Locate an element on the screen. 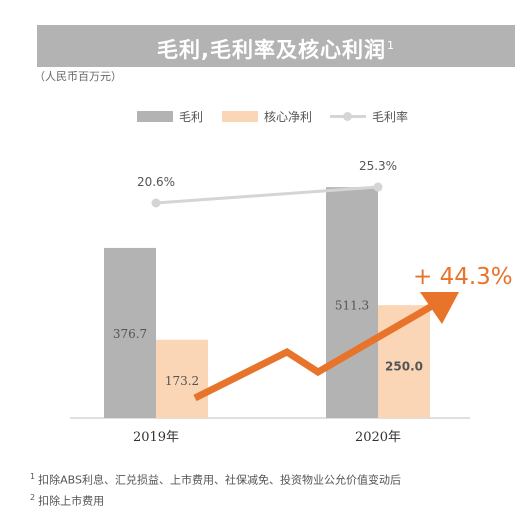 The width and height of the screenshot is (518, 509). chart-legend: 毛利 核心净利 毛利率 is located at coordinates (259, 118).